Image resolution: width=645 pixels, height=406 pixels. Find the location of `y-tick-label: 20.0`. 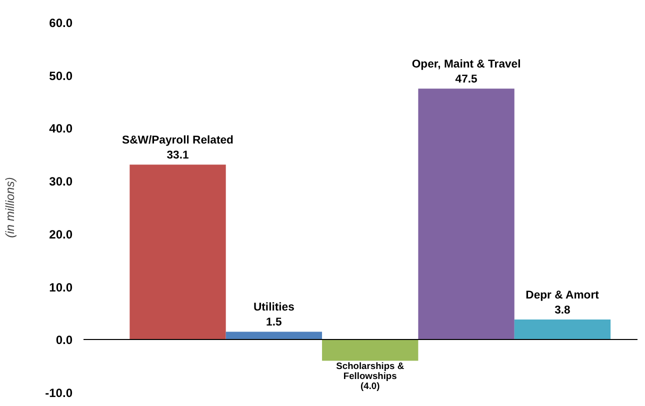

y-tick-label: 20.0 is located at coordinates (61, 234).